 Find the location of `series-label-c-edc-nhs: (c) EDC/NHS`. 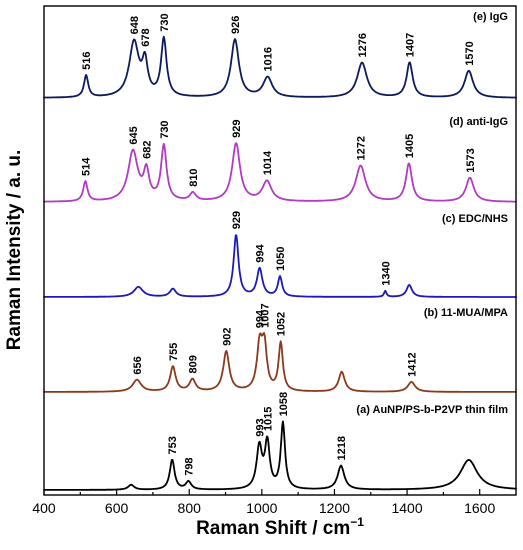

series-label-c-edc-nhs: (c) EDC/NHS is located at coordinates (475, 219).